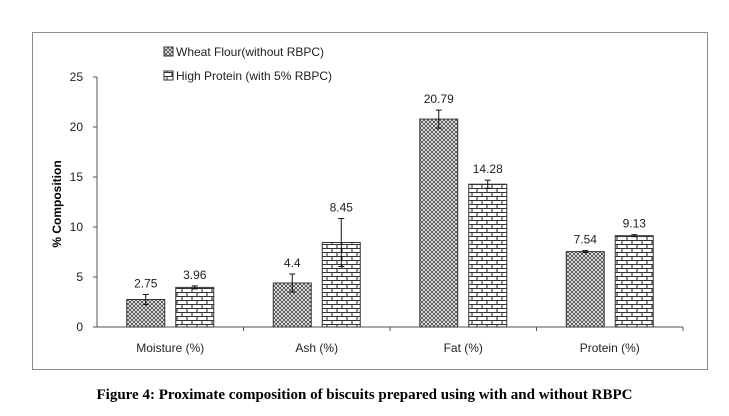 Image resolution: width=729 pixels, height=416 pixels. Describe the element at coordinates (146, 284) in the screenshot. I see `data-label: 2.75` at that location.